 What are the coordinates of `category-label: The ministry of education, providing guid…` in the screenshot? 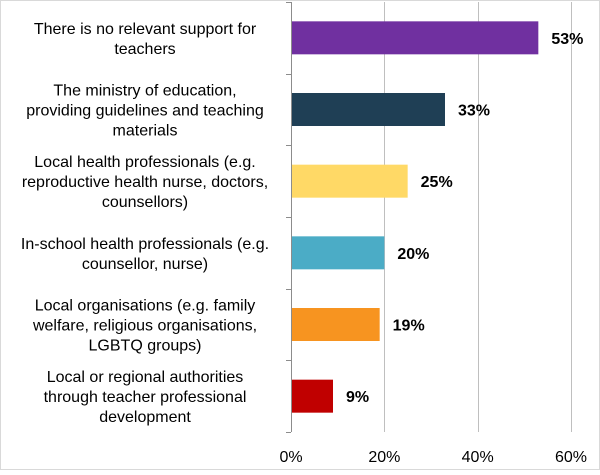 It's located at (145, 111).